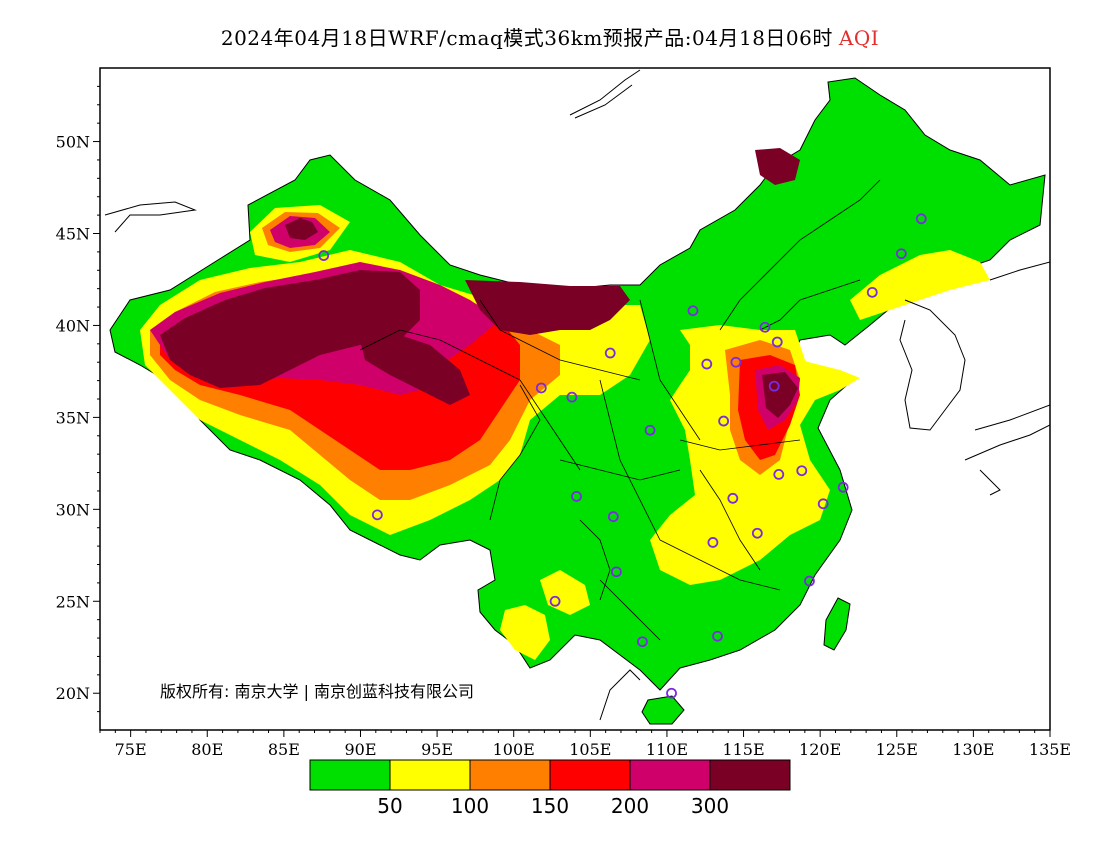 This screenshot has height=850, width=1100. I want to click on x-tick-label: 135E, so click(1050, 749).